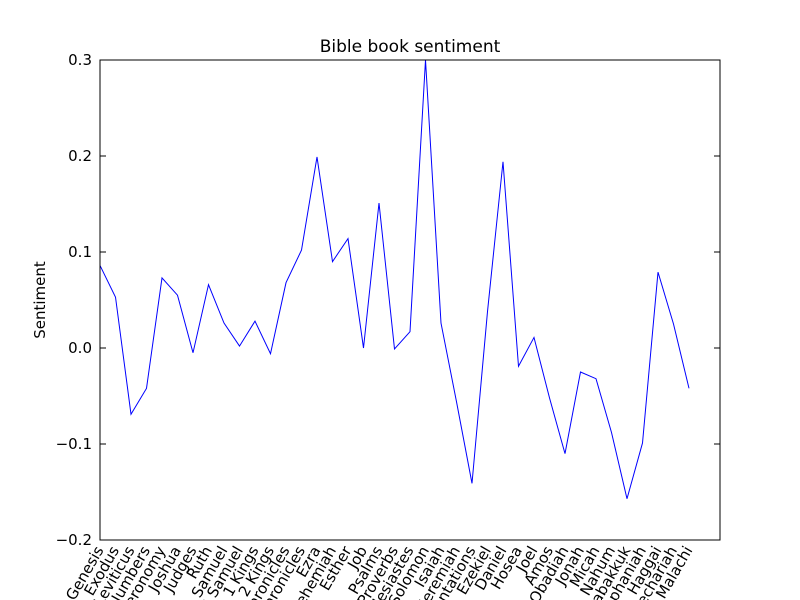 The image size is (800, 600). Describe the element at coordinates (80, 156) in the screenshot. I see `y-tick-label: 0.2` at that location.